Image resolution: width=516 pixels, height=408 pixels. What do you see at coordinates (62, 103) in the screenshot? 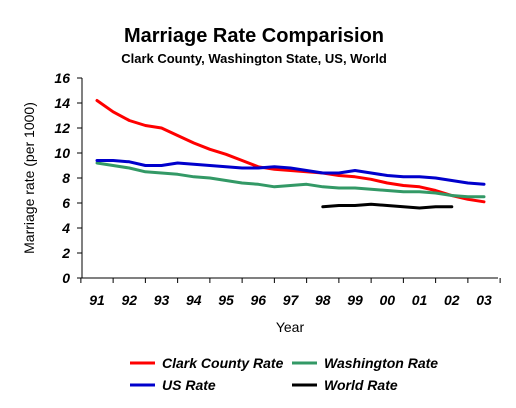
I see `y-tick-label: 14` at bounding box center [62, 103].